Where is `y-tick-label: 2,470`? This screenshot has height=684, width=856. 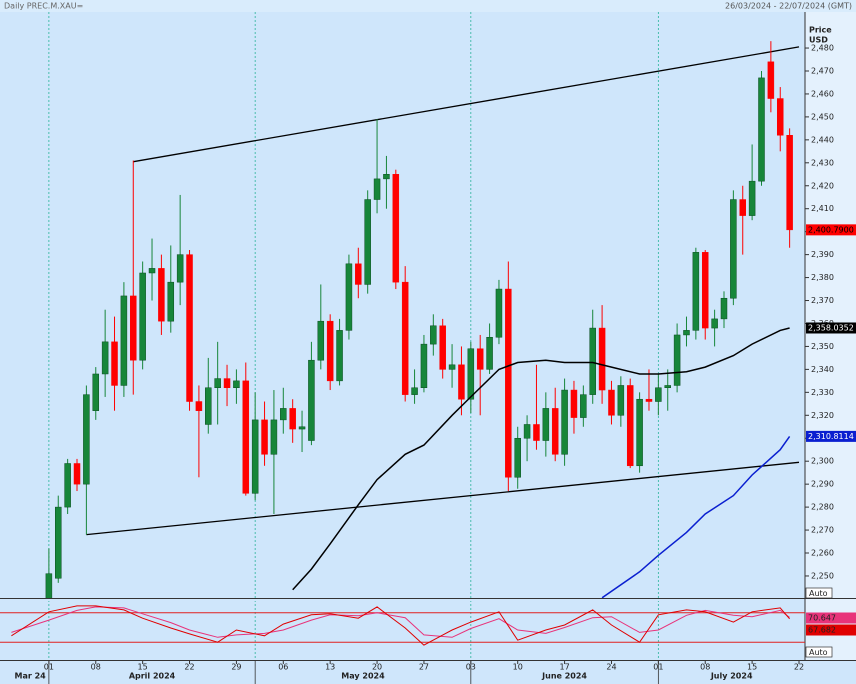 y-tick-label: 2,470 is located at coordinates (822, 70).